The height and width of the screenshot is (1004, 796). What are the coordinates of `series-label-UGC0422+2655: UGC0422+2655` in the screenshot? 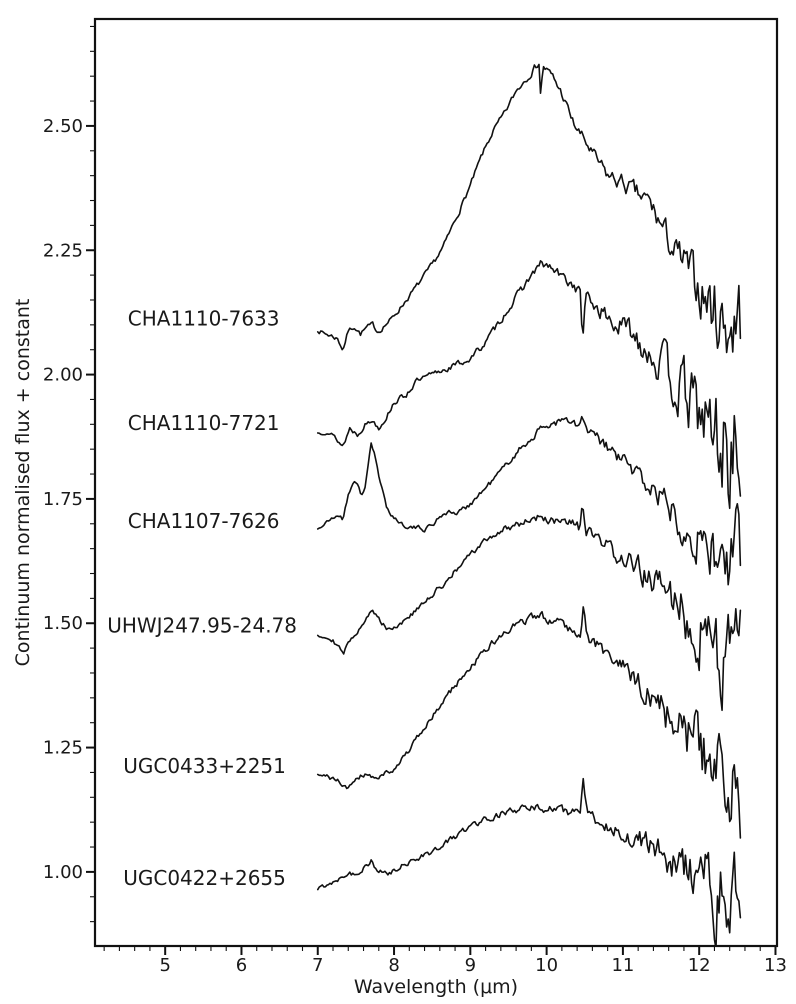 It's located at (204, 878).